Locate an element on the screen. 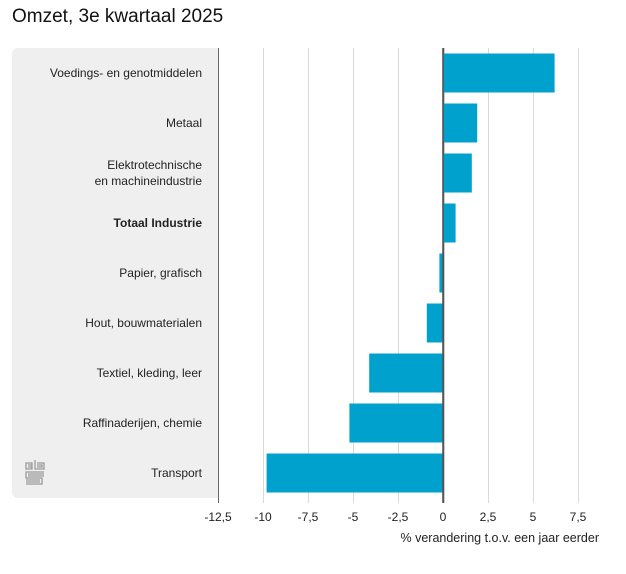  category-label-line: Raffinaderijen, chemie is located at coordinates (142, 423).